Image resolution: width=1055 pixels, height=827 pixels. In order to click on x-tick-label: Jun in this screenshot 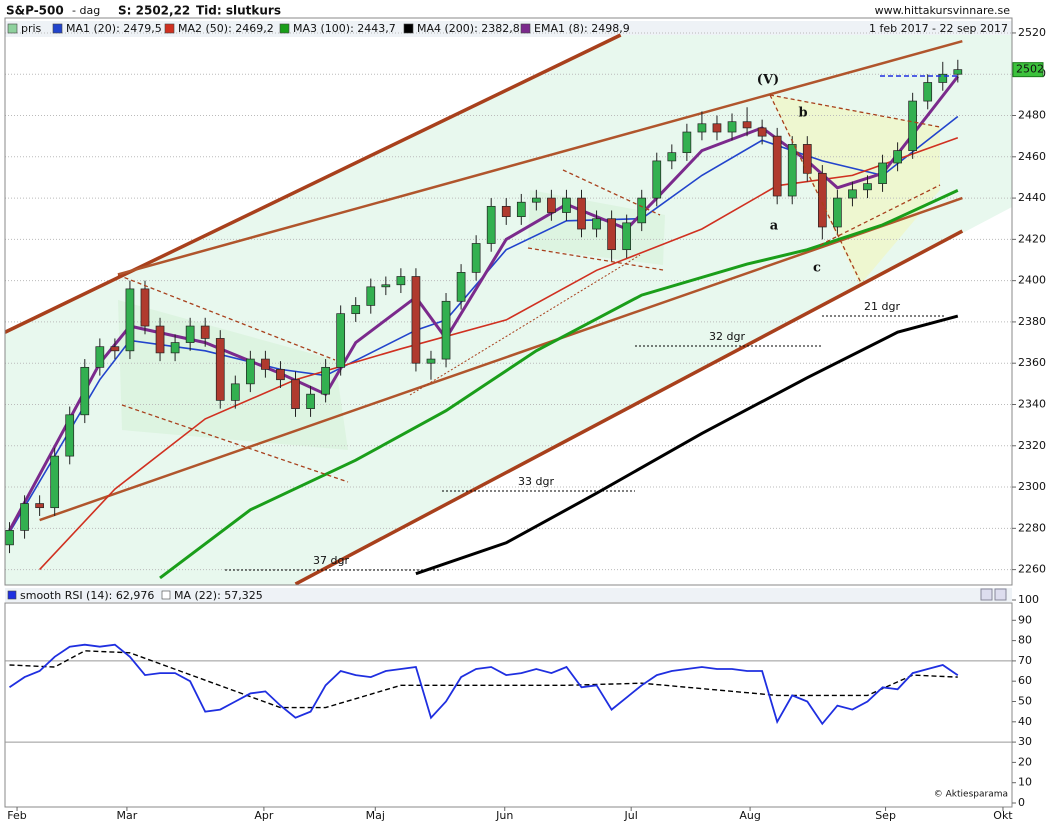, I will do `click(504, 815)`.